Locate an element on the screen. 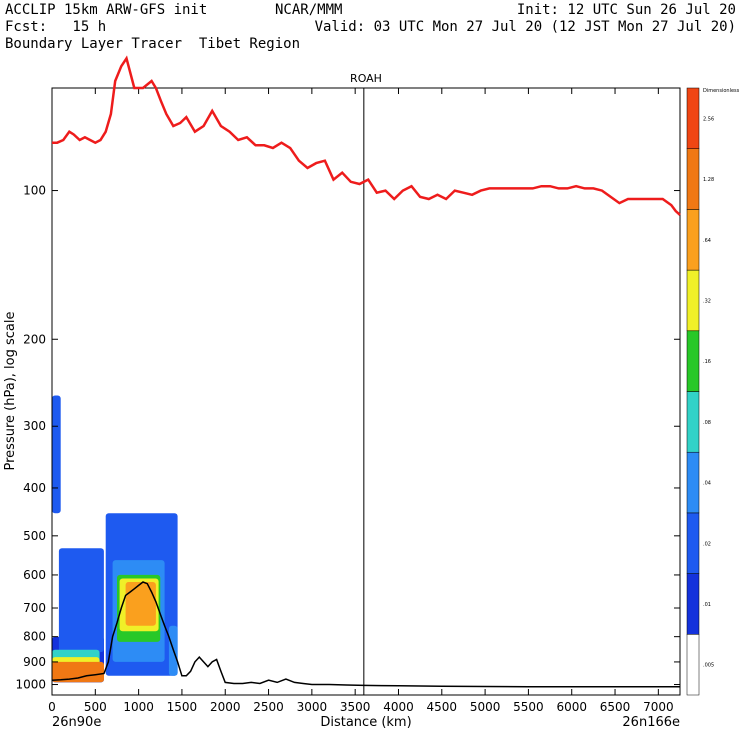 This screenshot has width=740, height=740. y-tick-label: 600 is located at coordinates (34, 575).